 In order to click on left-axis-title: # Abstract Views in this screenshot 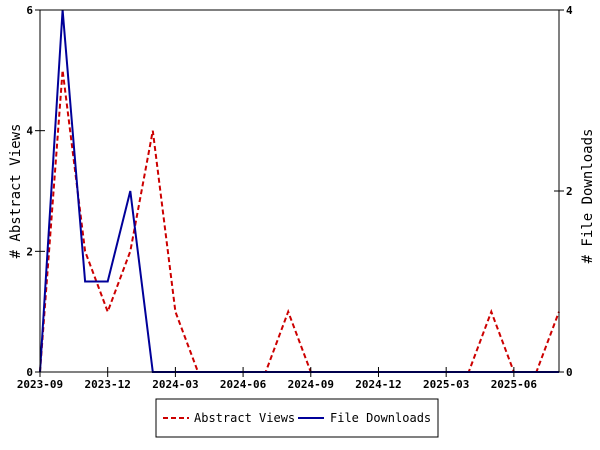, I will do `click(16, 191)`.